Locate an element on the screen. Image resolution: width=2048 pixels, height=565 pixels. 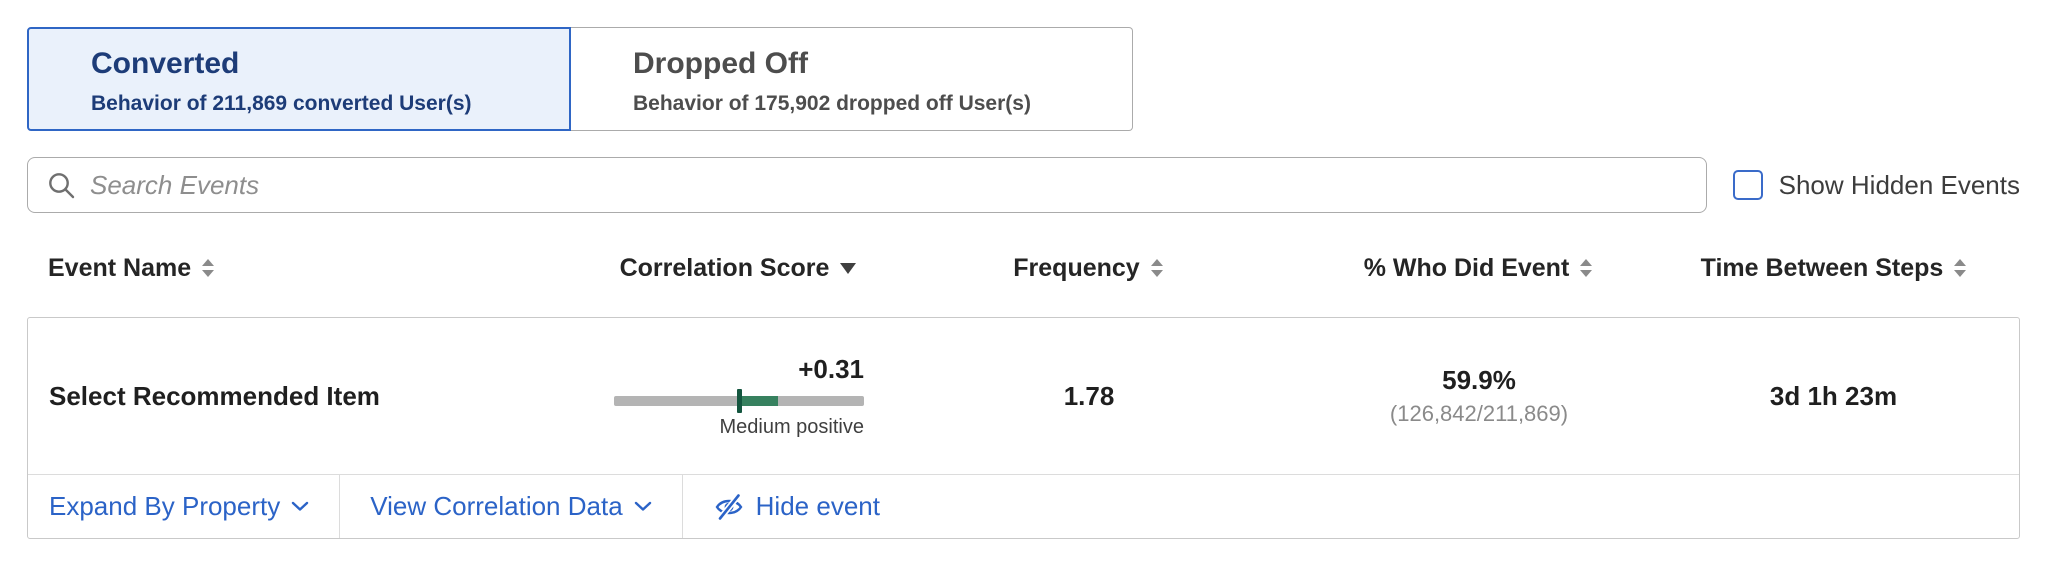
correlation-gauge: +0.31 Medium positive is located at coordinates (739, 396).